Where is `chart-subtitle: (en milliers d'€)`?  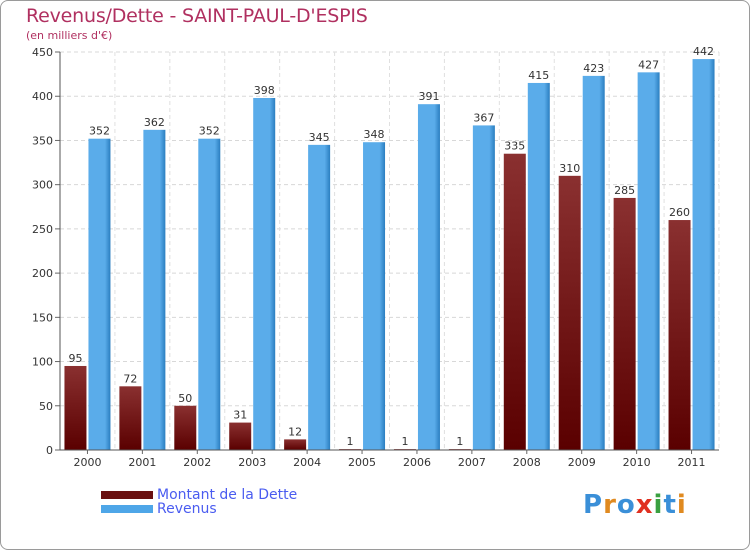 chart-subtitle: (en milliers d'€) is located at coordinates (69, 35).